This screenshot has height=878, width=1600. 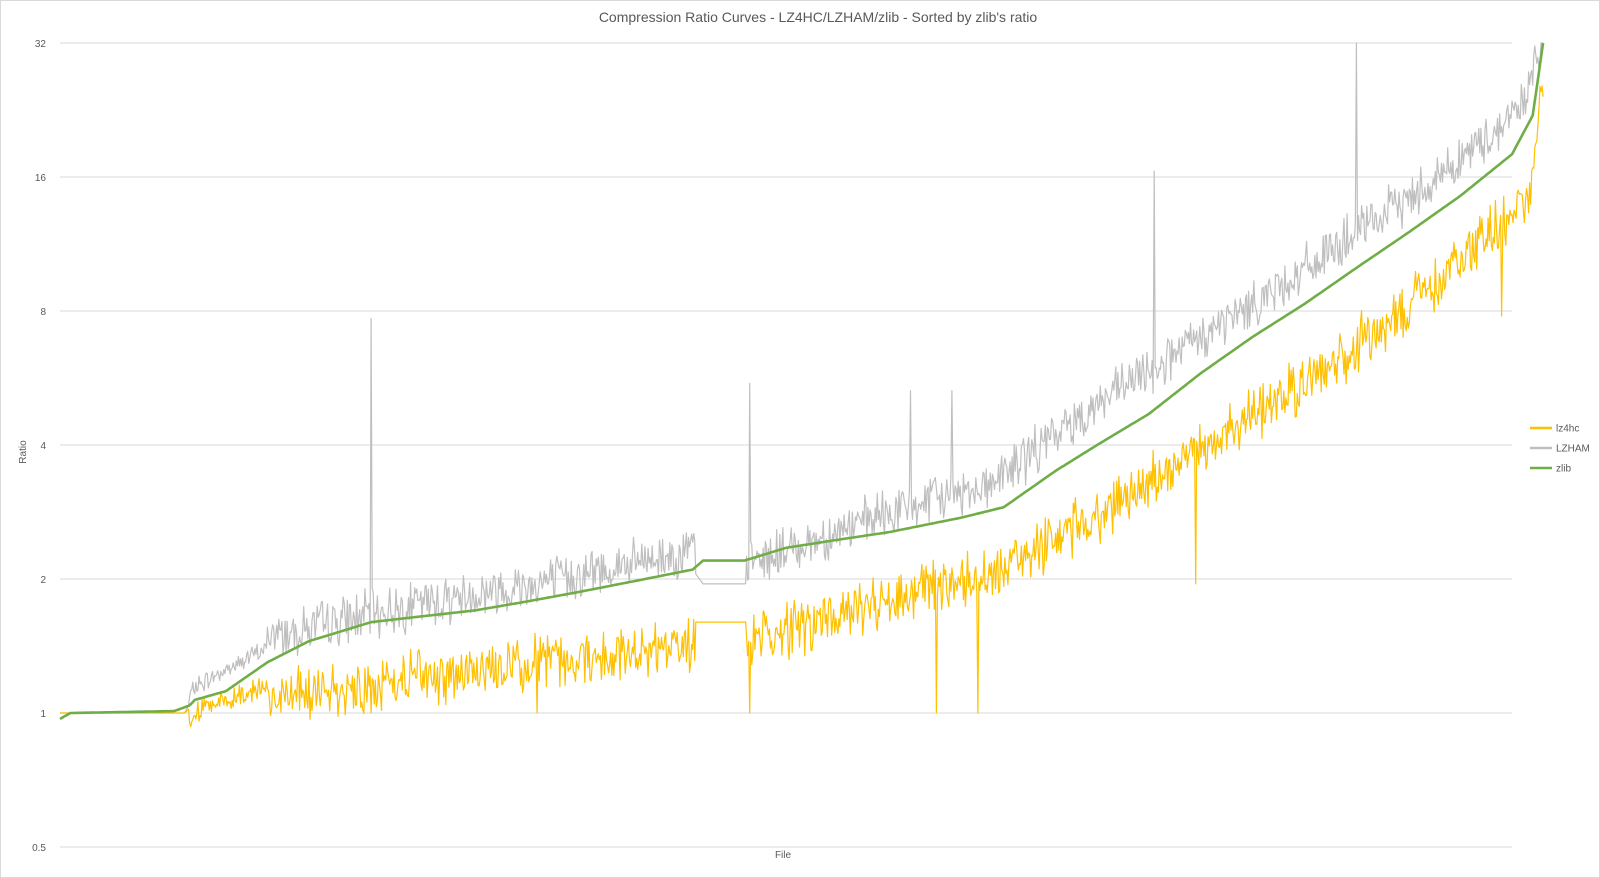 What do you see at coordinates (783, 855) in the screenshot?
I see `x-axis-label: File` at bounding box center [783, 855].